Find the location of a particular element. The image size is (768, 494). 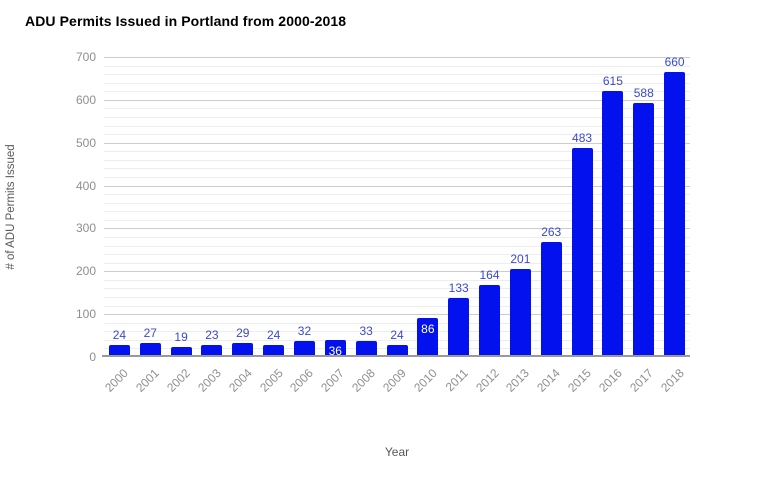

value-label-2010: 86 is located at coordinates (428, 329).